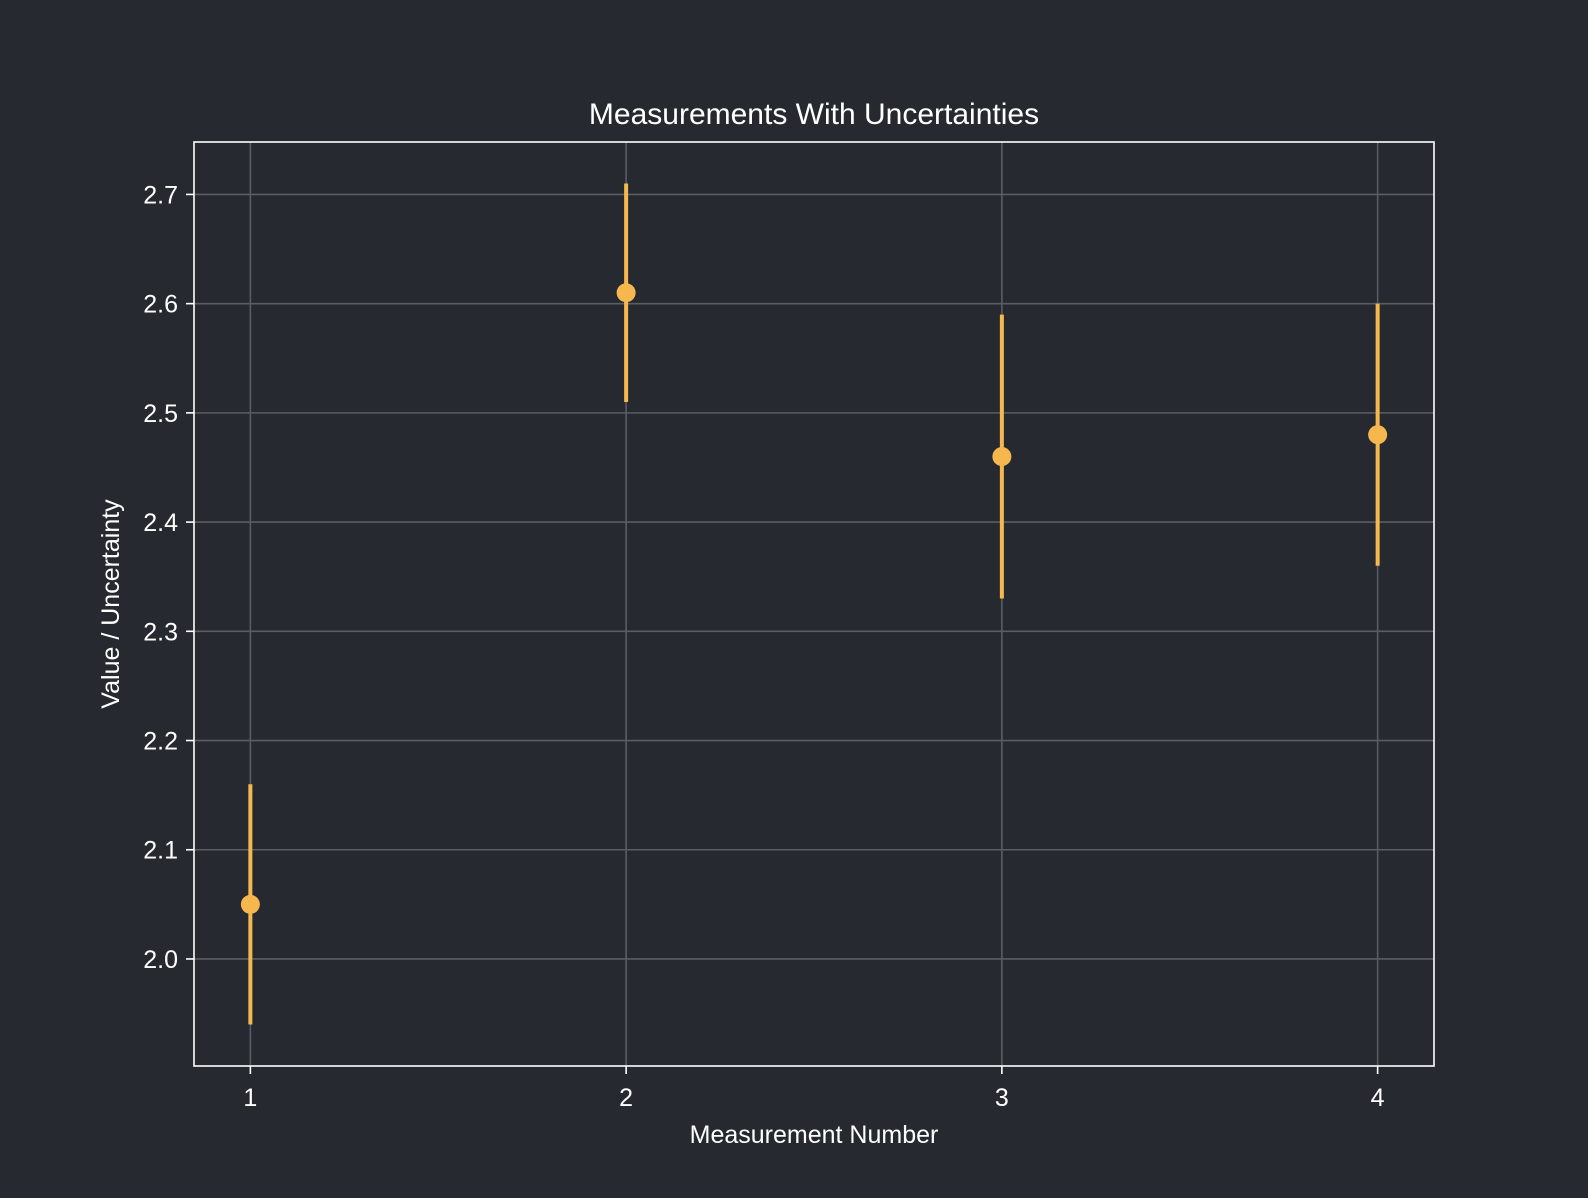 The height and width of the screenshot is (1198, 1588). I want to click on x-tick-label: 2, so click(626, 1098).